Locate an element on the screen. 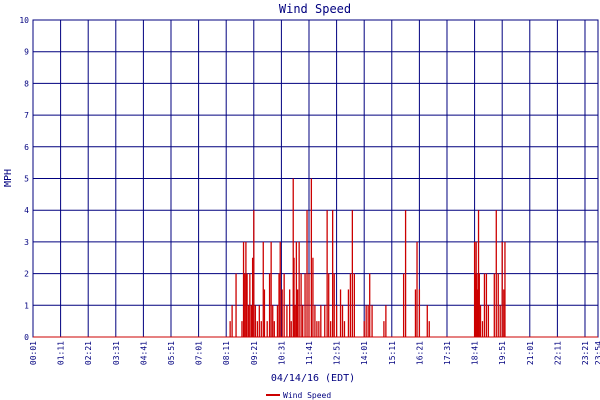 This screenshot has width=600, height=400. y-tick-label: 8 is located at coordinates (26, 83).